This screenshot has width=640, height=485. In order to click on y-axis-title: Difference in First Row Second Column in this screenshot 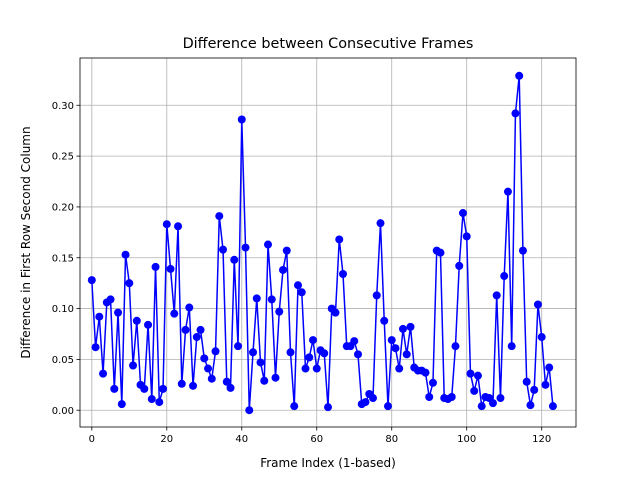, I will do `click(26, 242)`.